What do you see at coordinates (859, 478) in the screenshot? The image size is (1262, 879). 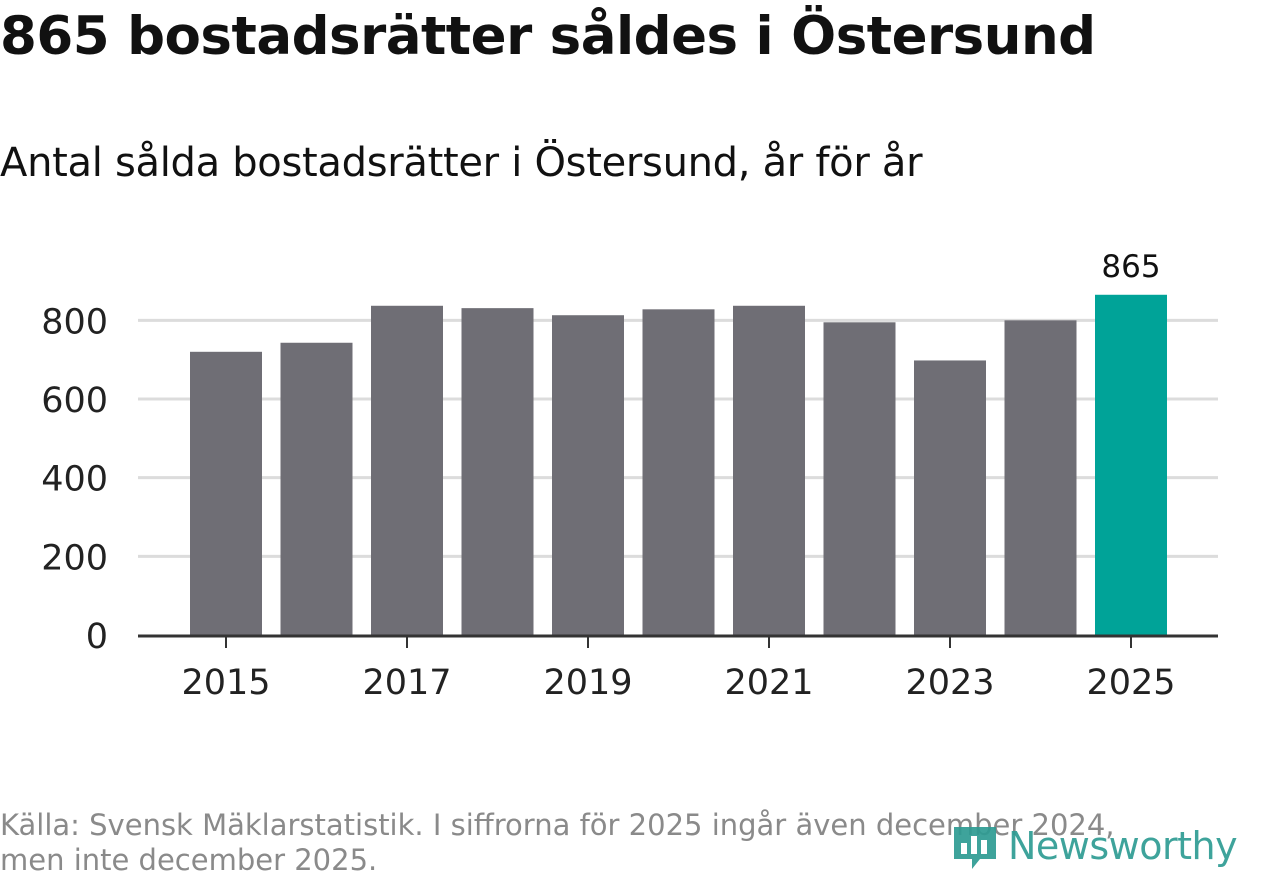 I see `bar-2022` at bounding box center [859, 478].